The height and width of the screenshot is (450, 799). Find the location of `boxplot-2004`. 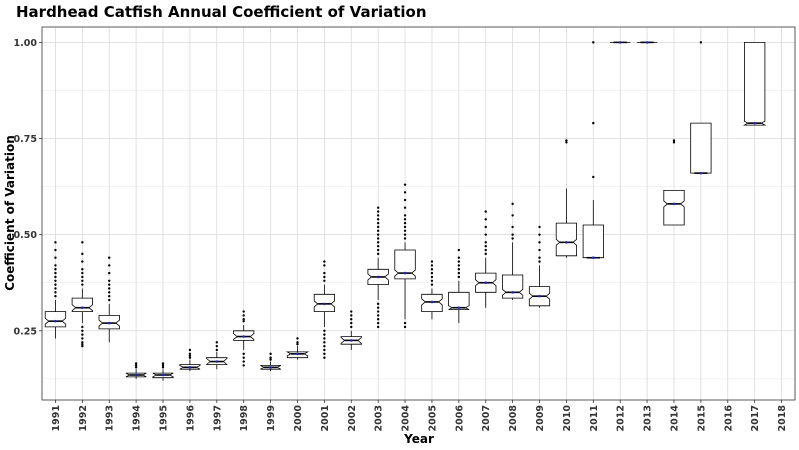

boxplot-2004 is located at coordinates (405, 256).